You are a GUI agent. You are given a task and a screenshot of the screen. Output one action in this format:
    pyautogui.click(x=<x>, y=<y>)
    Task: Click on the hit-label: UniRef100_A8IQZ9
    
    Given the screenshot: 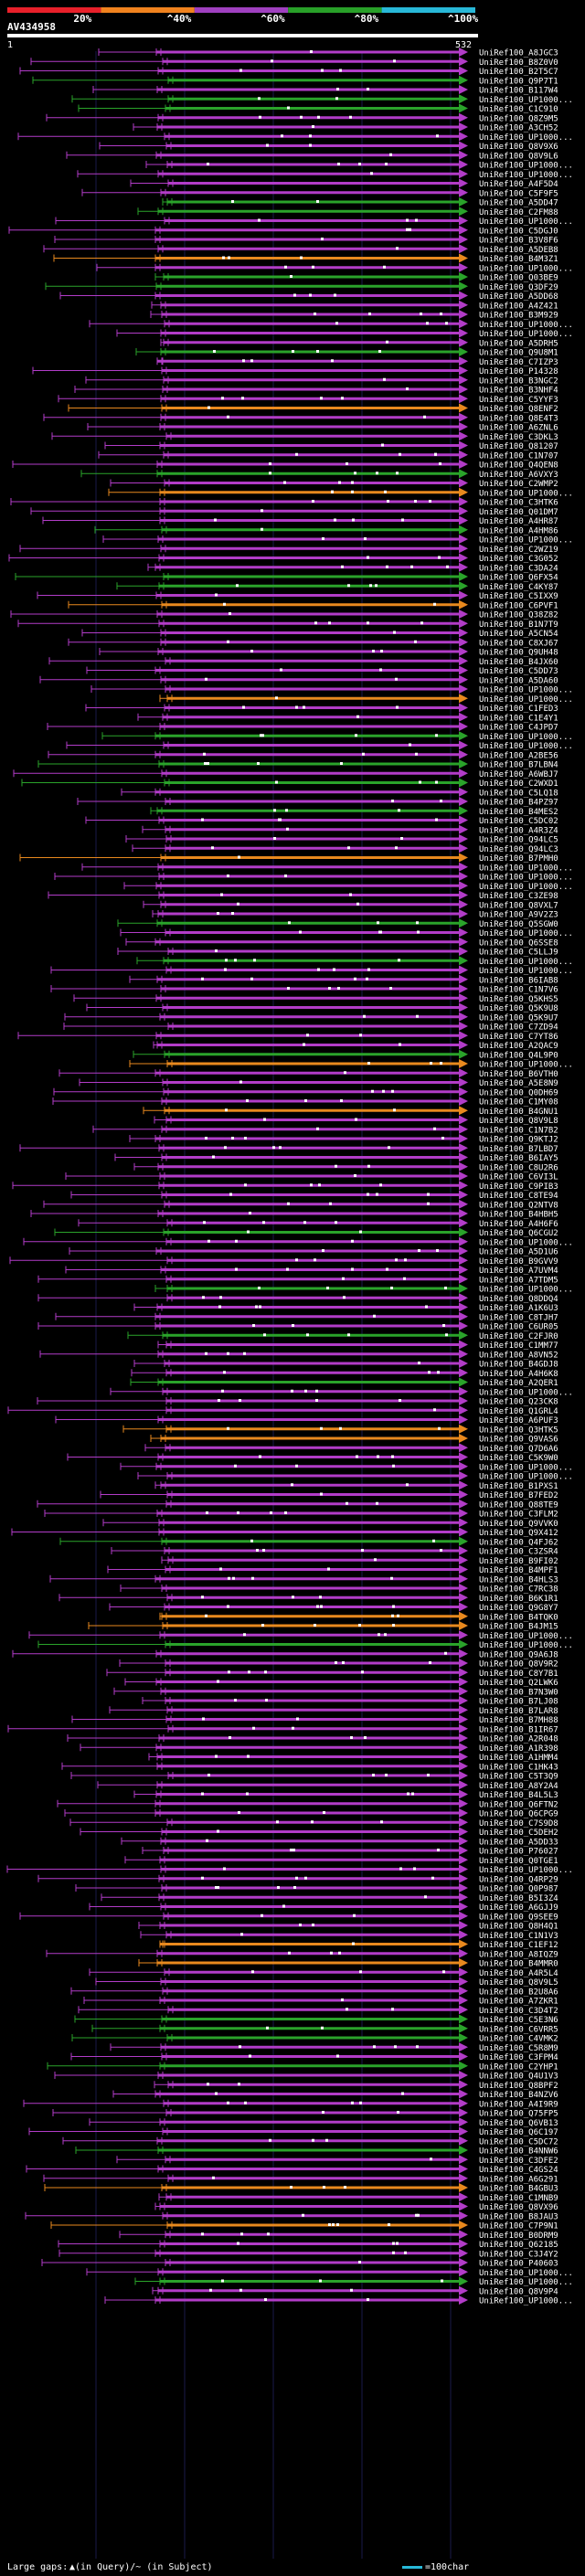 What is the action you would take?
    pyautogui.click(x=518, y=1954)
    